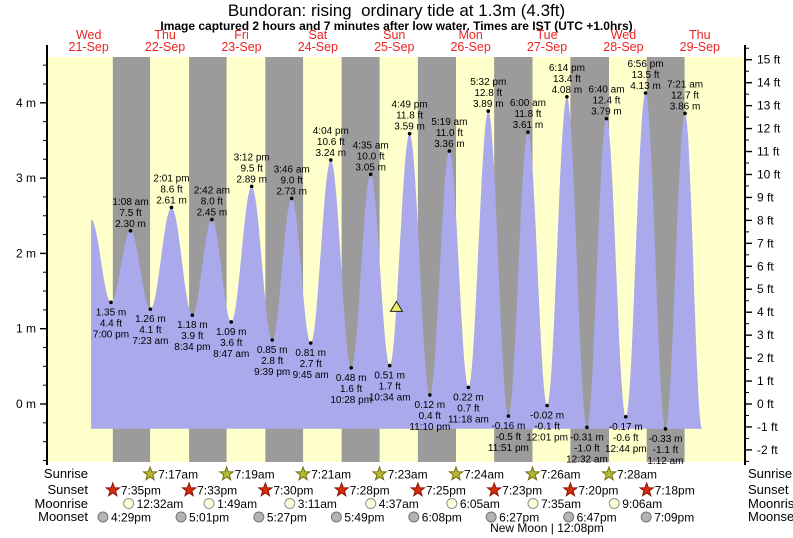  I want to click on sunrise-time: 7:26am, so click(561, 475).